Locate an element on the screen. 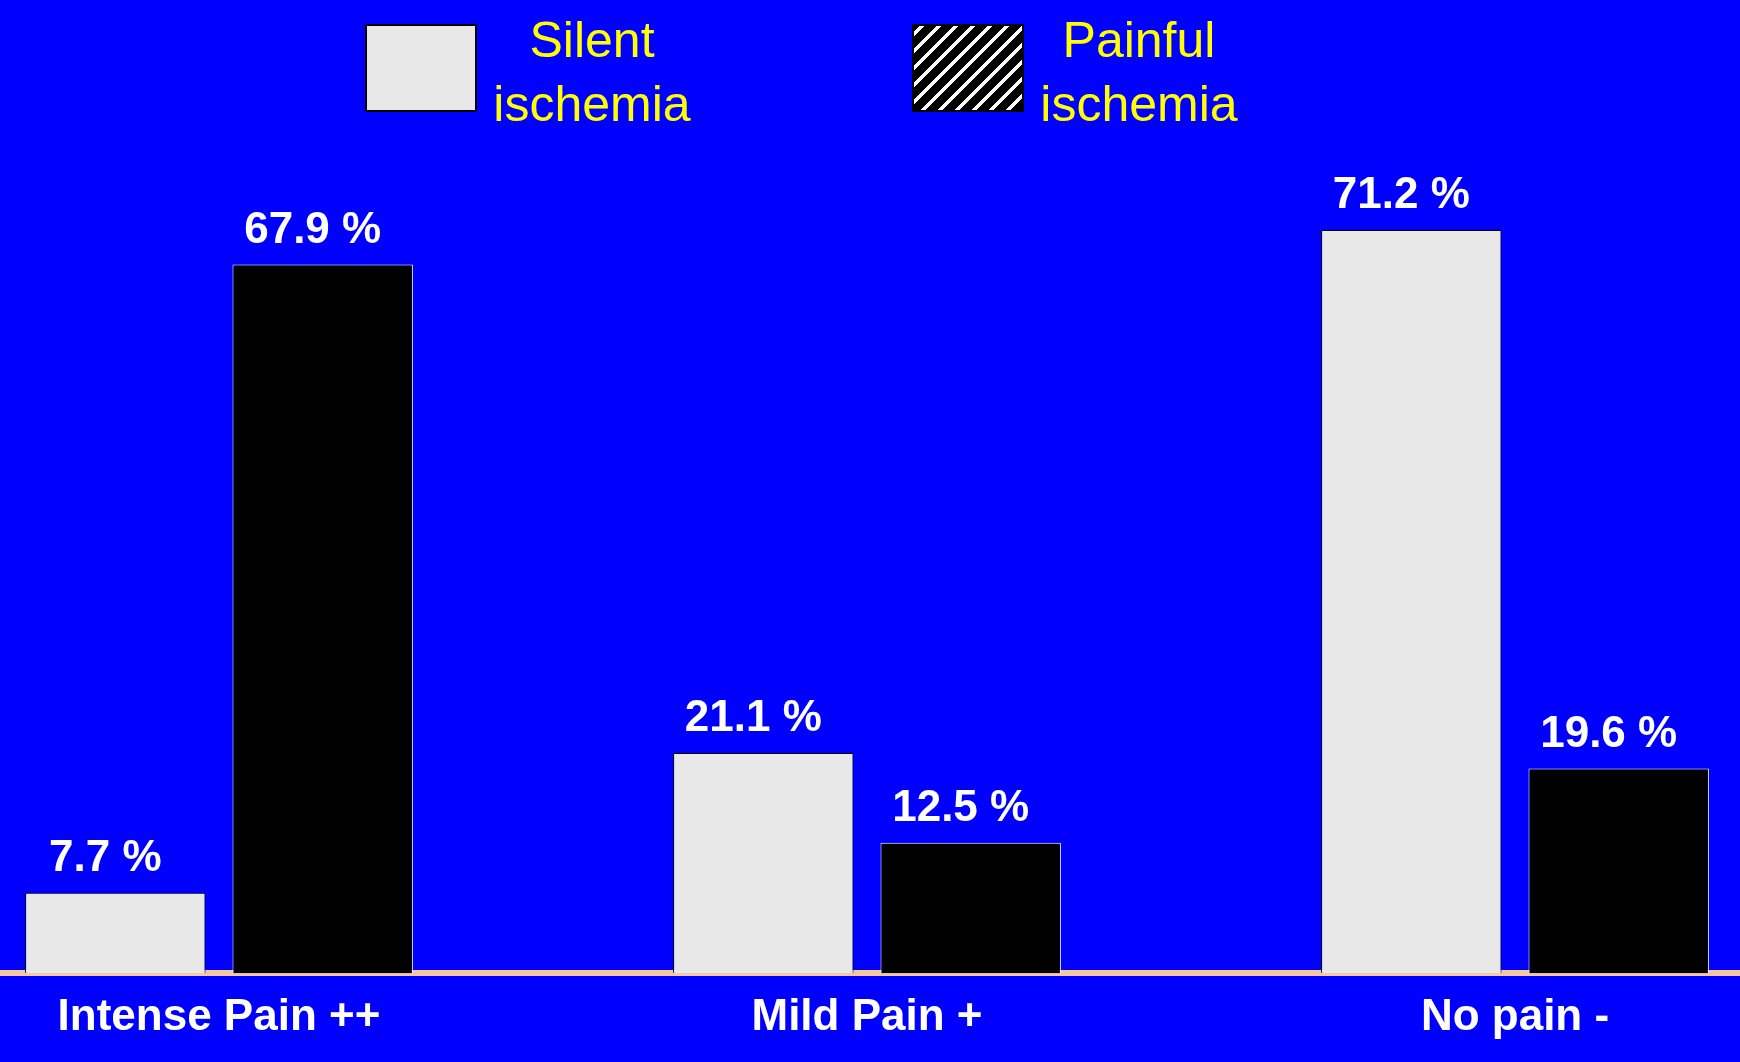 Image resolution: width=1740 pixels, height=1062 pixels. x-tick-label: Intense Pain ++ is located at coordinates (219, 1014).